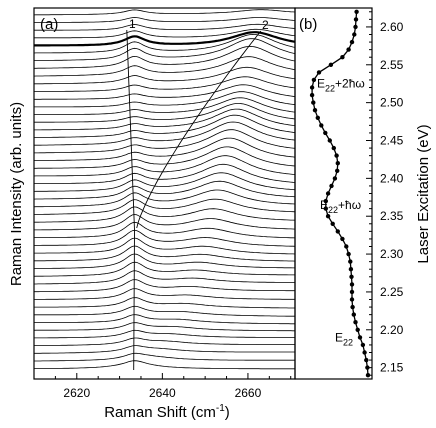  What do you see at coordinates (392, 292) in the screenshot?
I see `y-tick-label: 2.25` at bounding box center [392, 292].